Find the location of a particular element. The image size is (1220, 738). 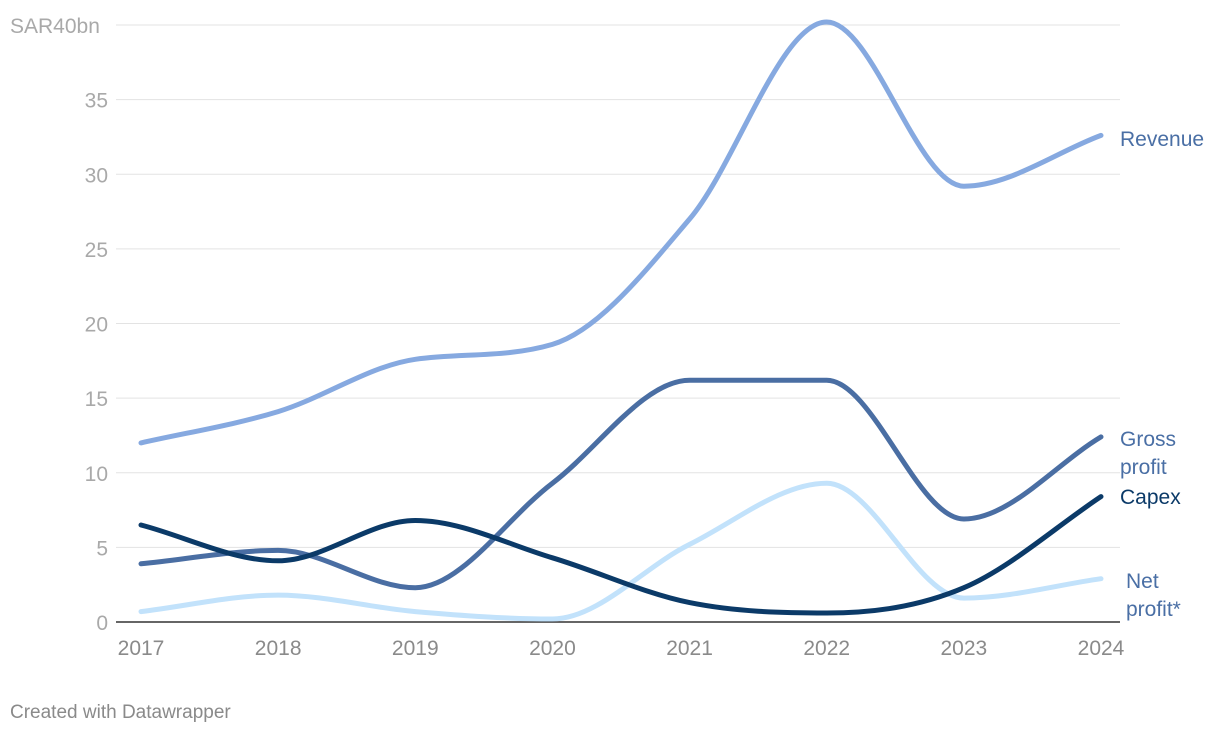

series-label: Revenue is located at coordinates (1162, 139).